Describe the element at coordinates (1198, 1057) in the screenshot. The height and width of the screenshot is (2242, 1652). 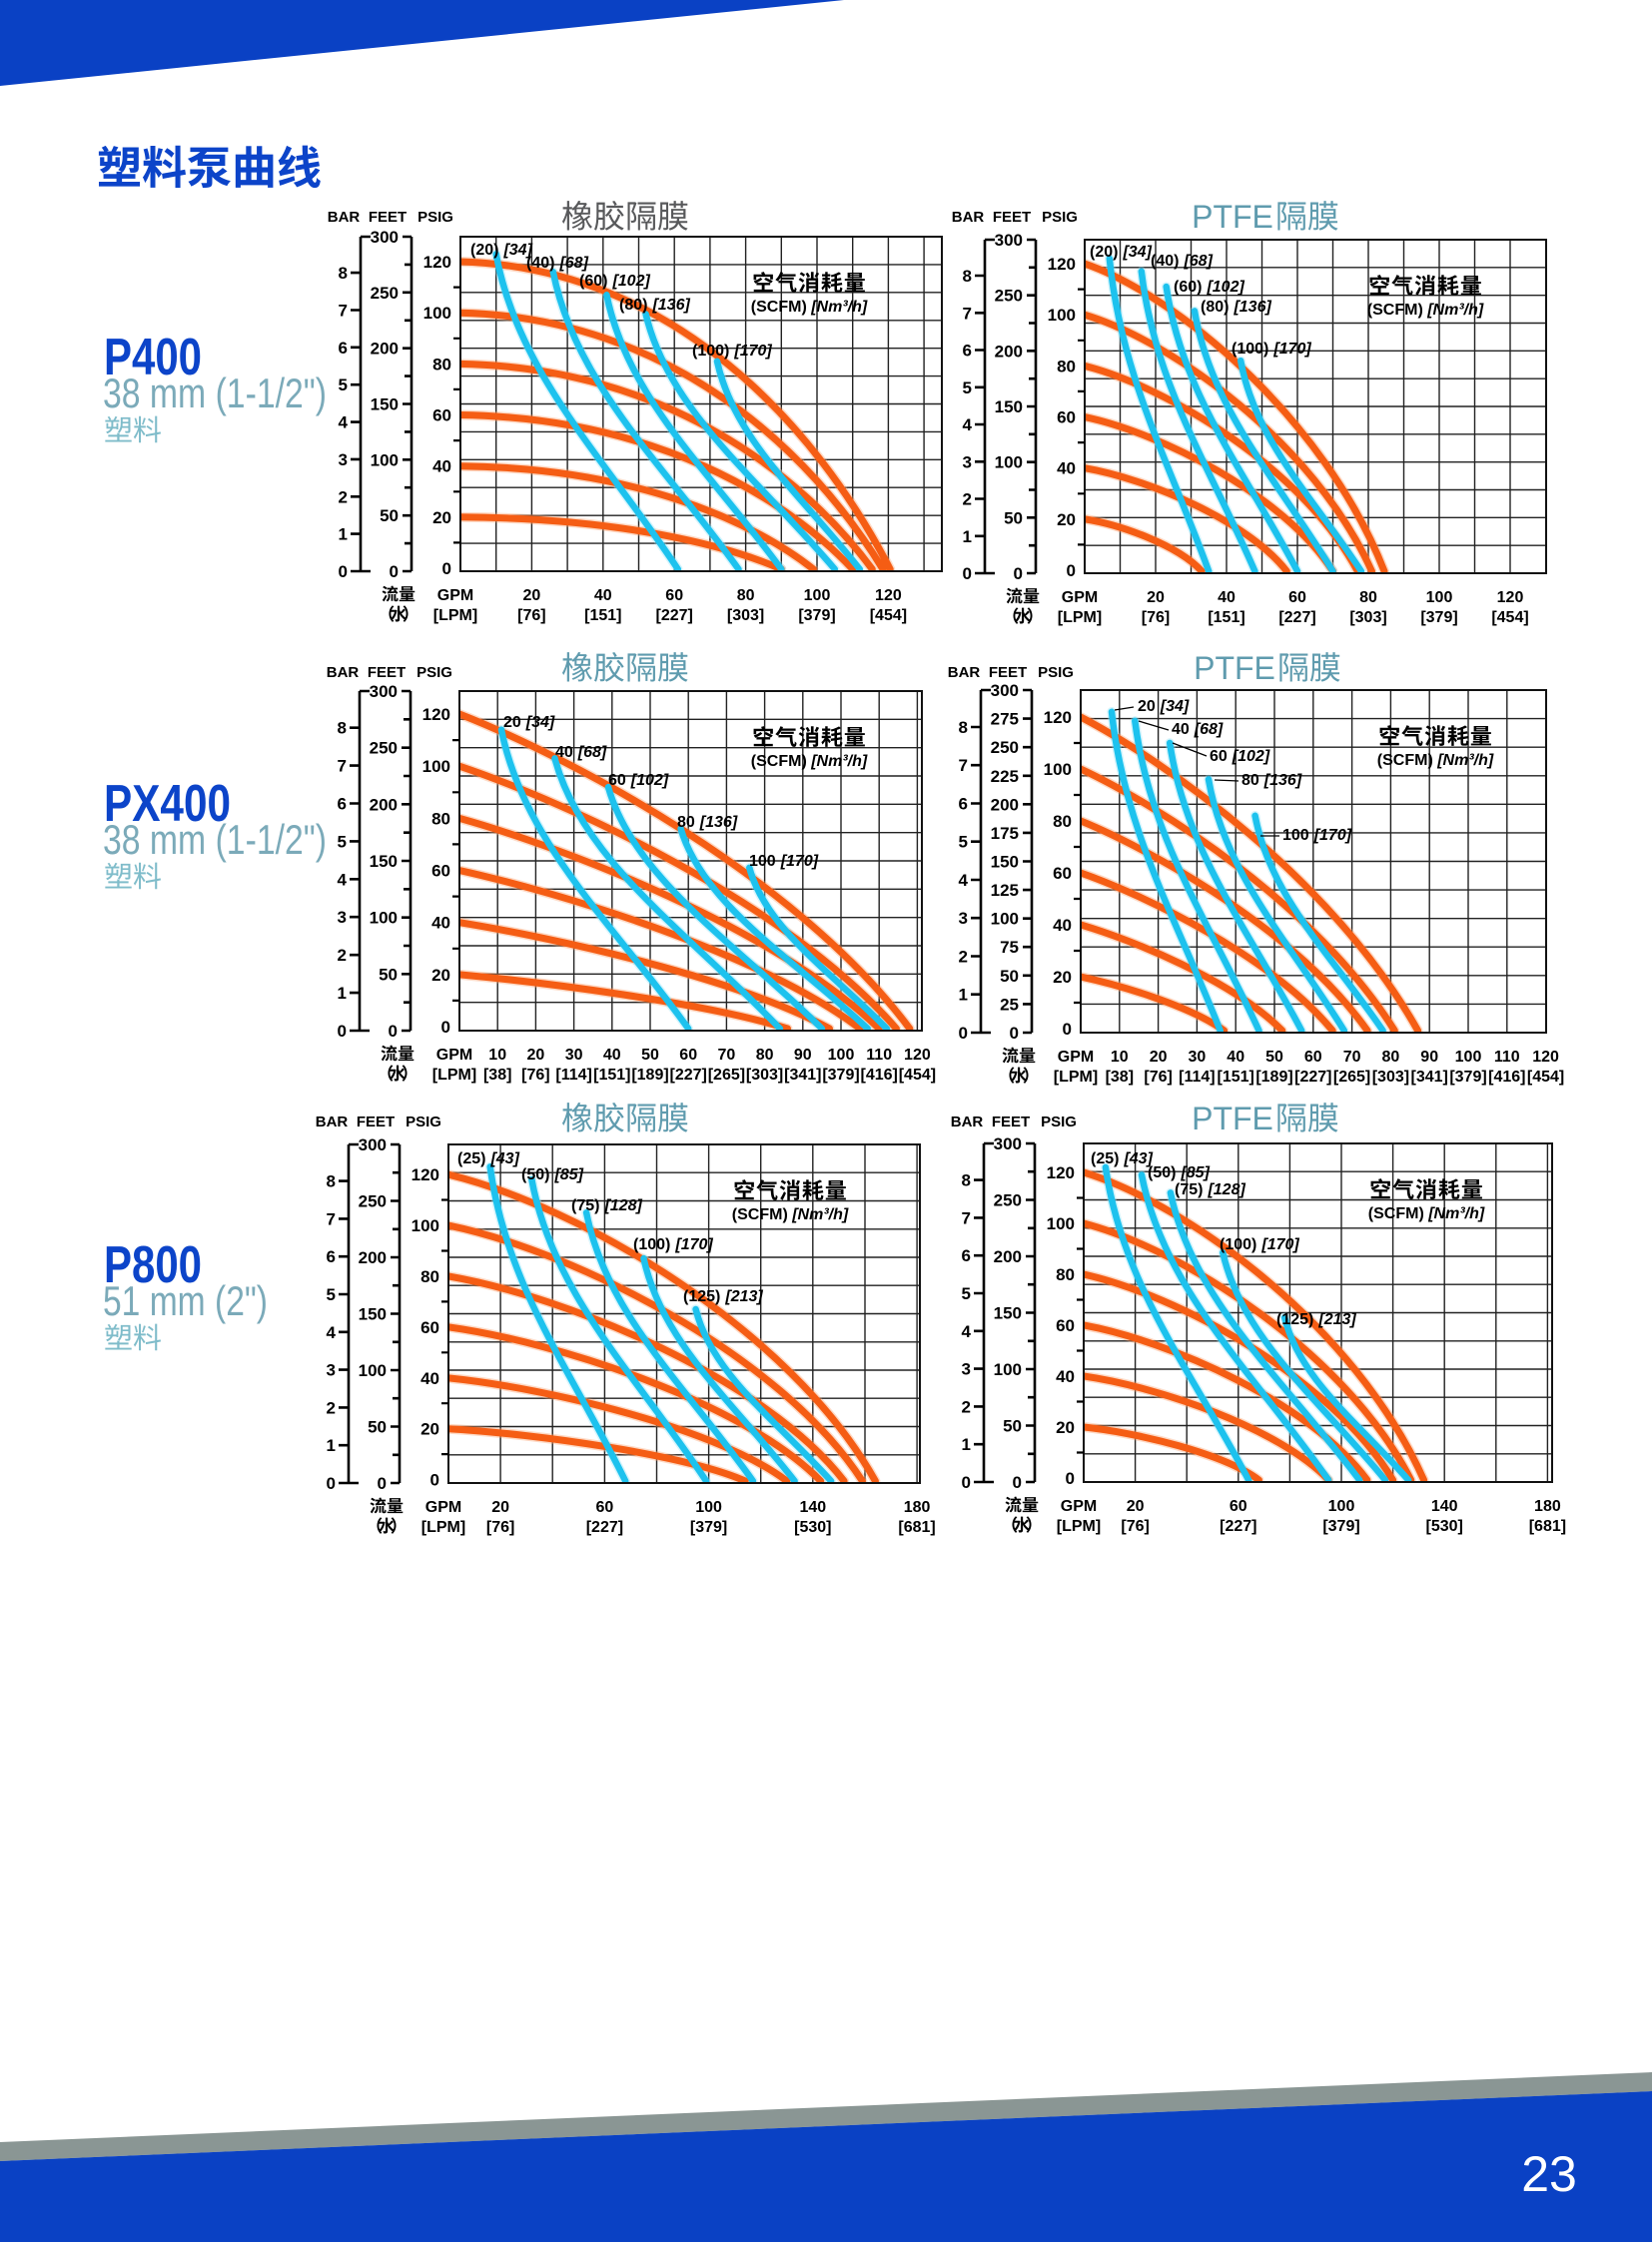
I see `svg-text: 30` at that location.